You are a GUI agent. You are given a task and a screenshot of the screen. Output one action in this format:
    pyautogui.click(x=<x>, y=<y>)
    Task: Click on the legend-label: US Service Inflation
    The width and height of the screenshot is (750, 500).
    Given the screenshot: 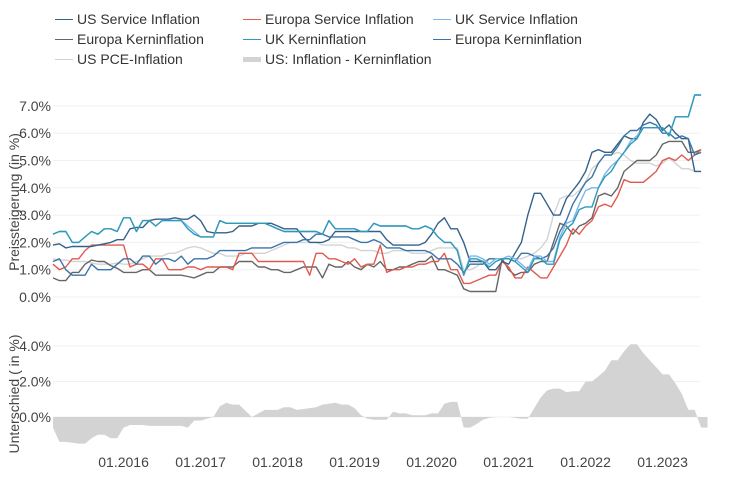 What is the action you would take?
    pyautogui.click(x=138, y=19)
    